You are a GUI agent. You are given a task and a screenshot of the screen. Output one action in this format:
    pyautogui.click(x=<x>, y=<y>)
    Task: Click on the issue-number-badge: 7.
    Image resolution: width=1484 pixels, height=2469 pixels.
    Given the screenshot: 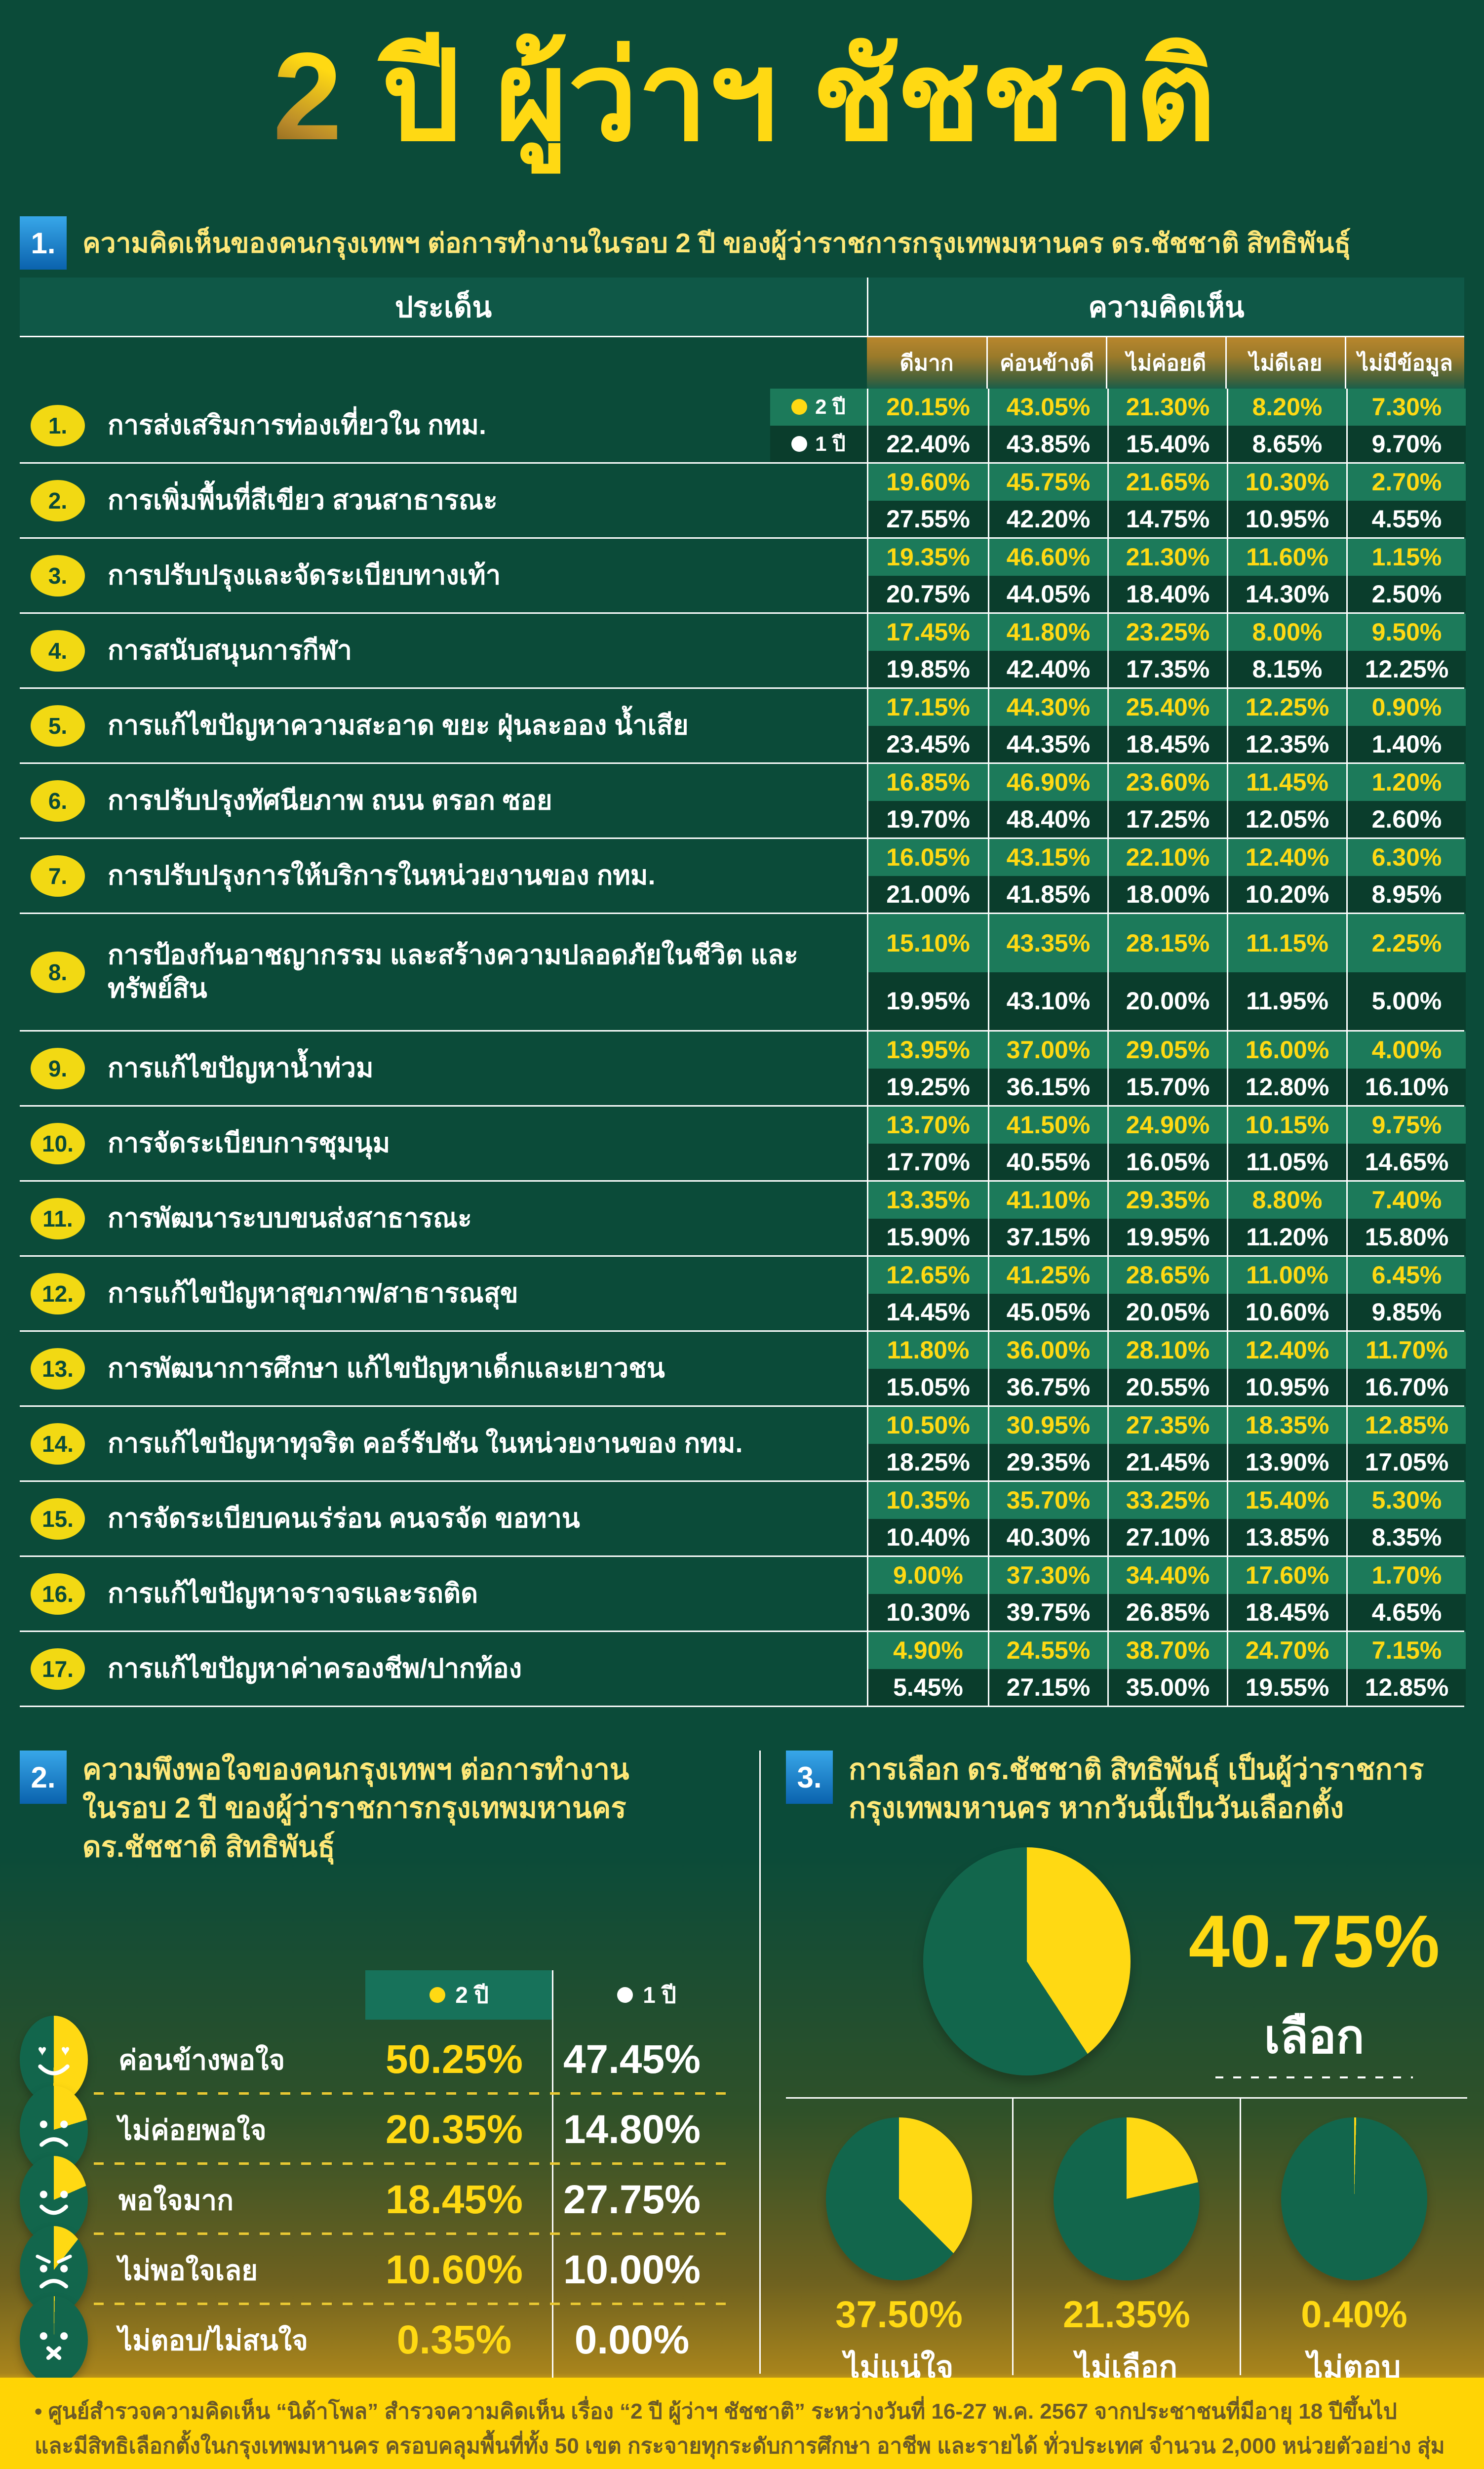 What is the action you would take?
    pyautogui.click(x=58, y=876)
    